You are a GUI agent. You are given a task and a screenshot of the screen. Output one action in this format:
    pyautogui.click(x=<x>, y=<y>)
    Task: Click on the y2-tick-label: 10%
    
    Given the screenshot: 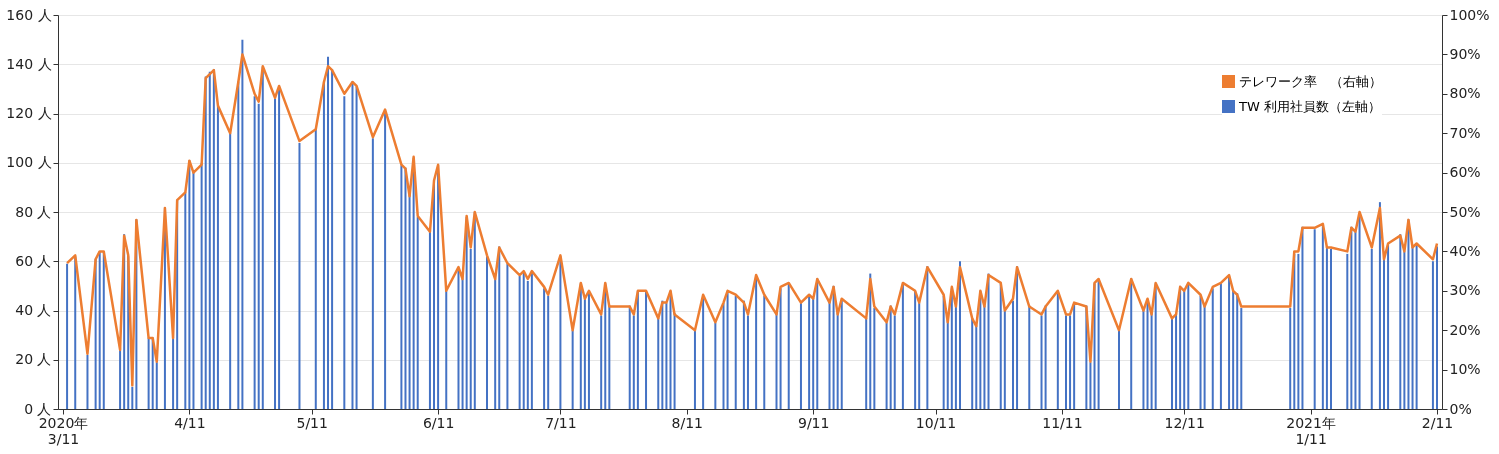 What is the action you would take?
    pyautogui.click(x=1465, y=369)
    